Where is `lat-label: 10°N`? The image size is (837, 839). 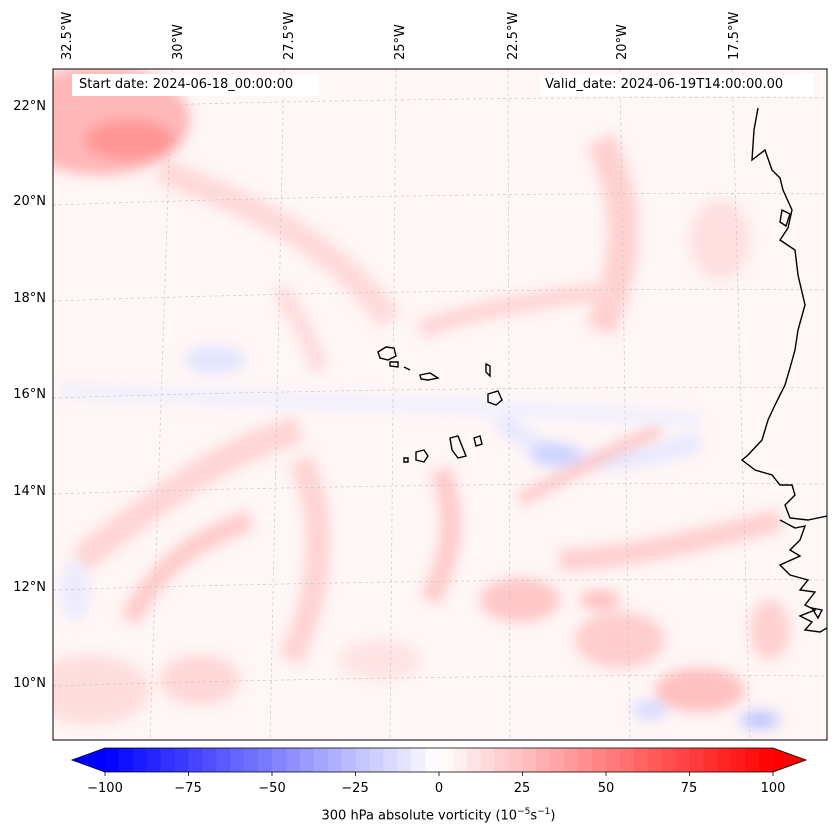
lat-label: 10°N is located at coordinates (29, 683).